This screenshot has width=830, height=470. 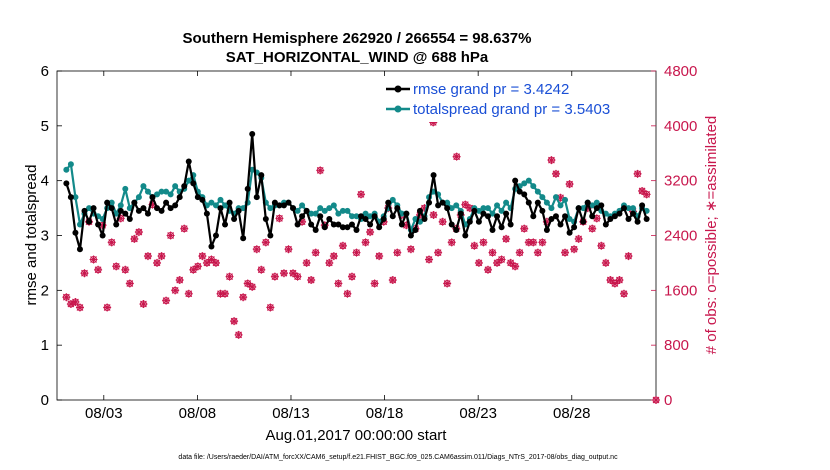 I want to click on x-axis-label: Aug.01,2017 00:00:00 start, so click(x=357, y=435).